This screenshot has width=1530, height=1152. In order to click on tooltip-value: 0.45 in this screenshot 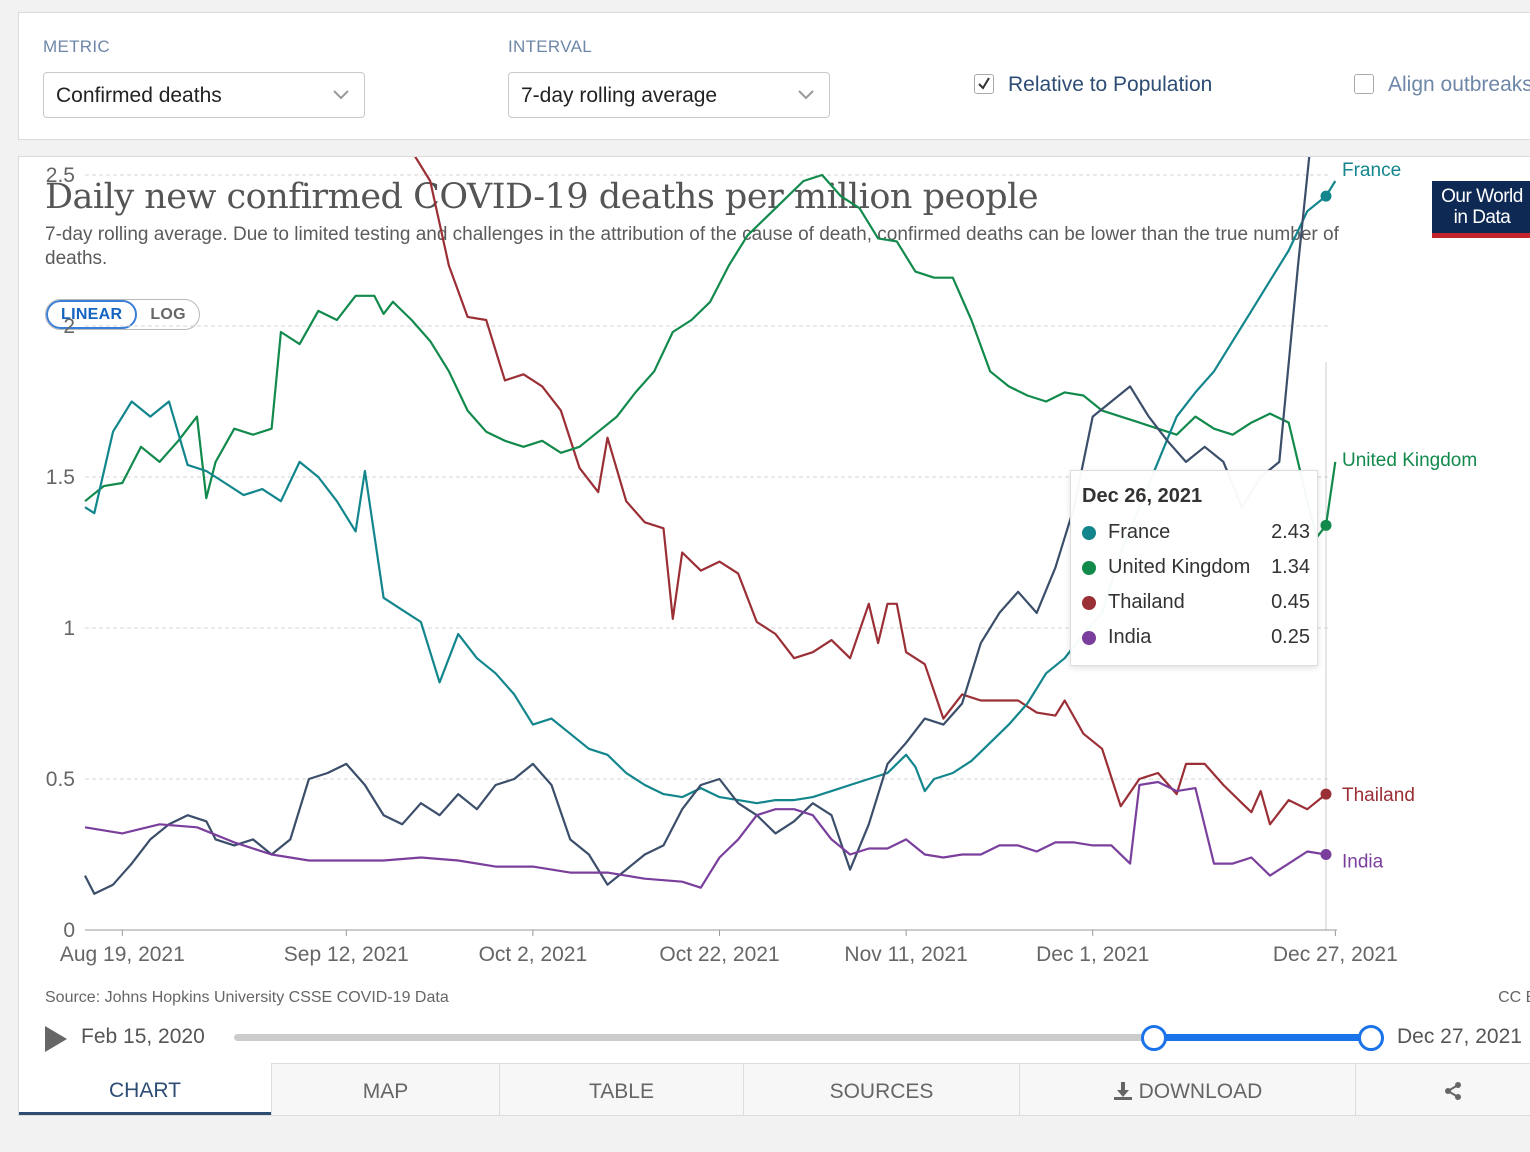, I will do `click(1290, 602)`.